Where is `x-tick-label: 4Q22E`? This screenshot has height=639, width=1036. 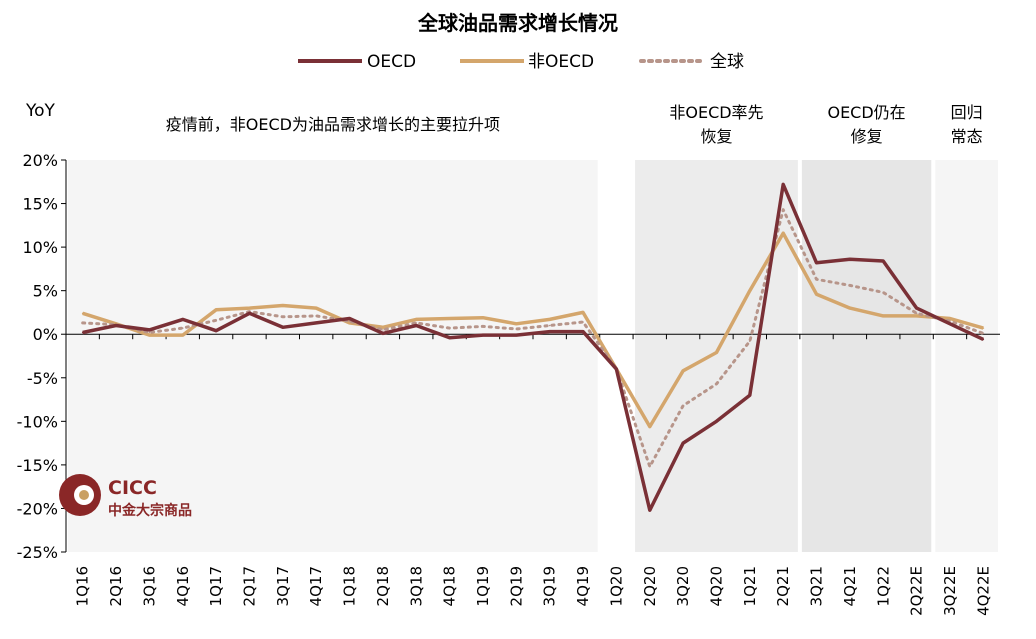
x-tick-label: 4Q22E is located at coordinates (983, 591).